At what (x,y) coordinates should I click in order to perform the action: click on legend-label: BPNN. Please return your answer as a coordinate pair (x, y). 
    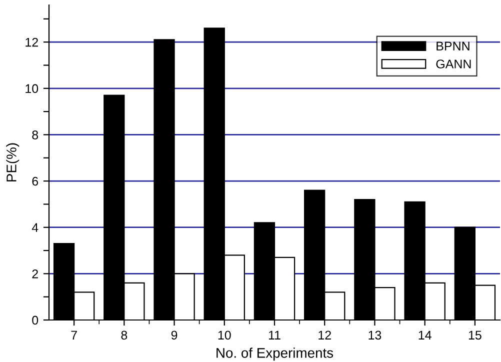
    Looking at the image, I should click on (453, 46).